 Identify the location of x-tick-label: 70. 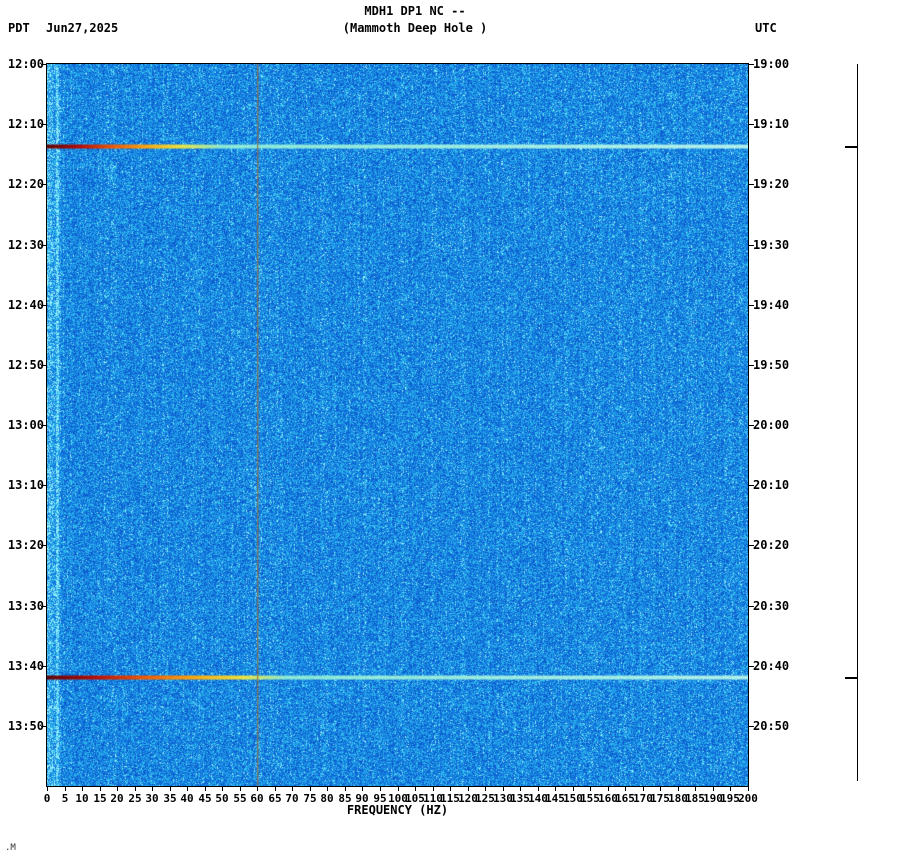
(292, 798).